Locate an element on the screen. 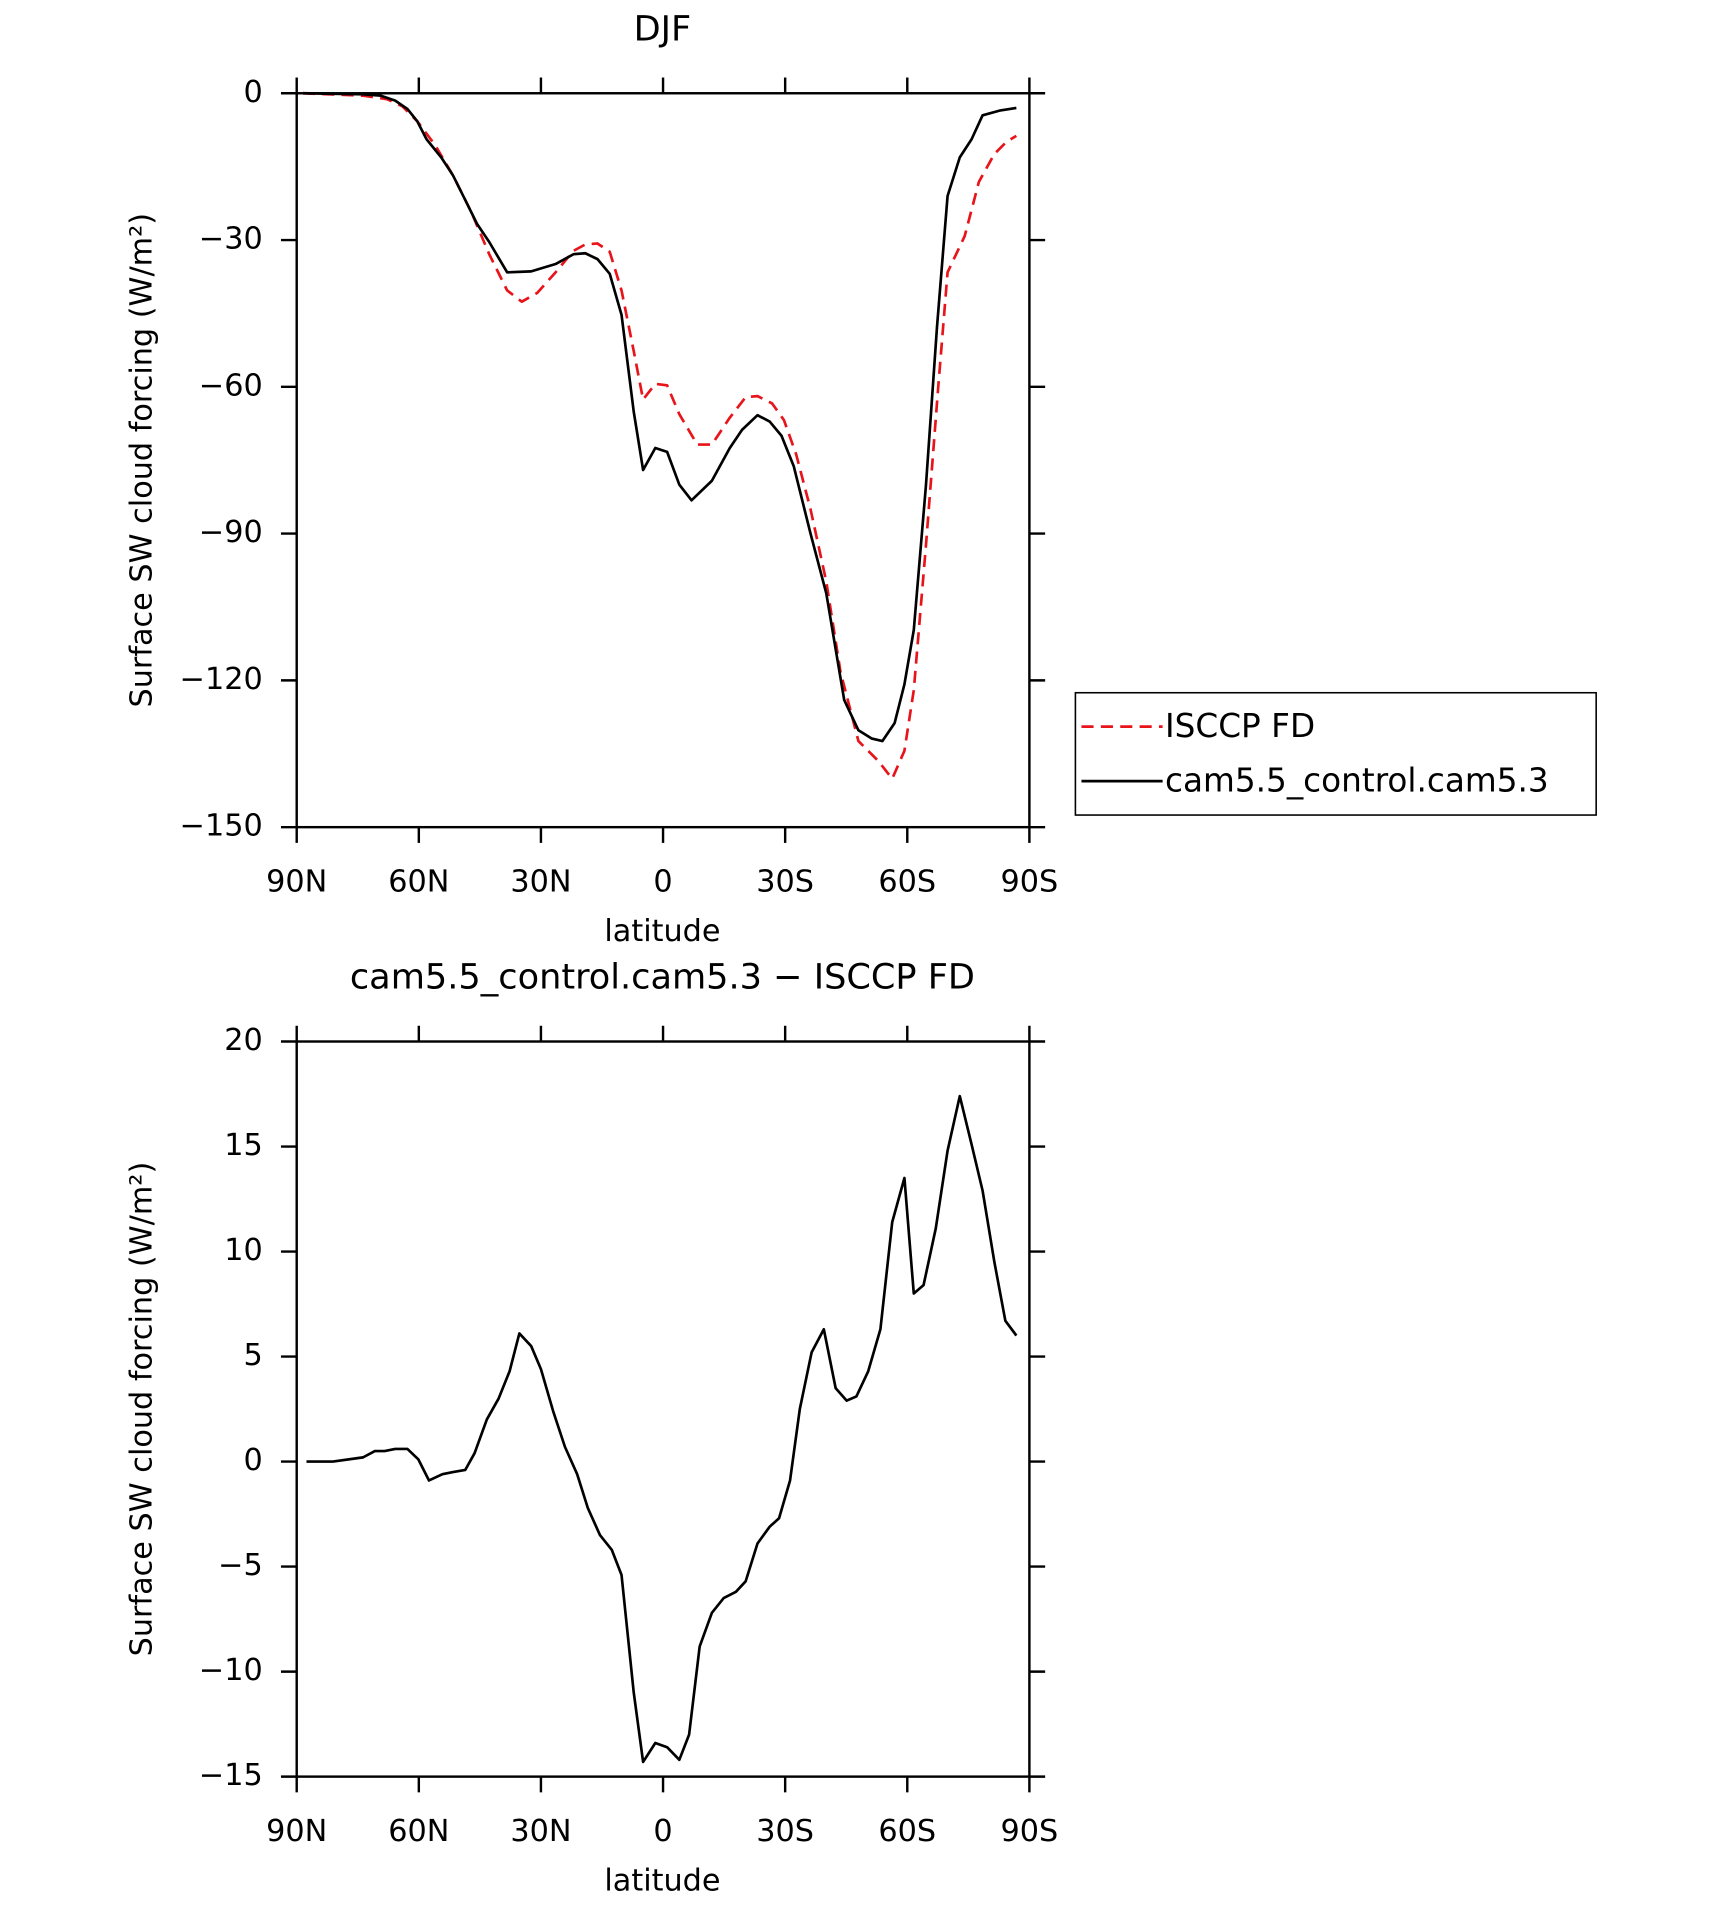 The width and height of the screenshot is (1710, 1905). y-tick-label: −15 is located at coordinates (231, 1775).